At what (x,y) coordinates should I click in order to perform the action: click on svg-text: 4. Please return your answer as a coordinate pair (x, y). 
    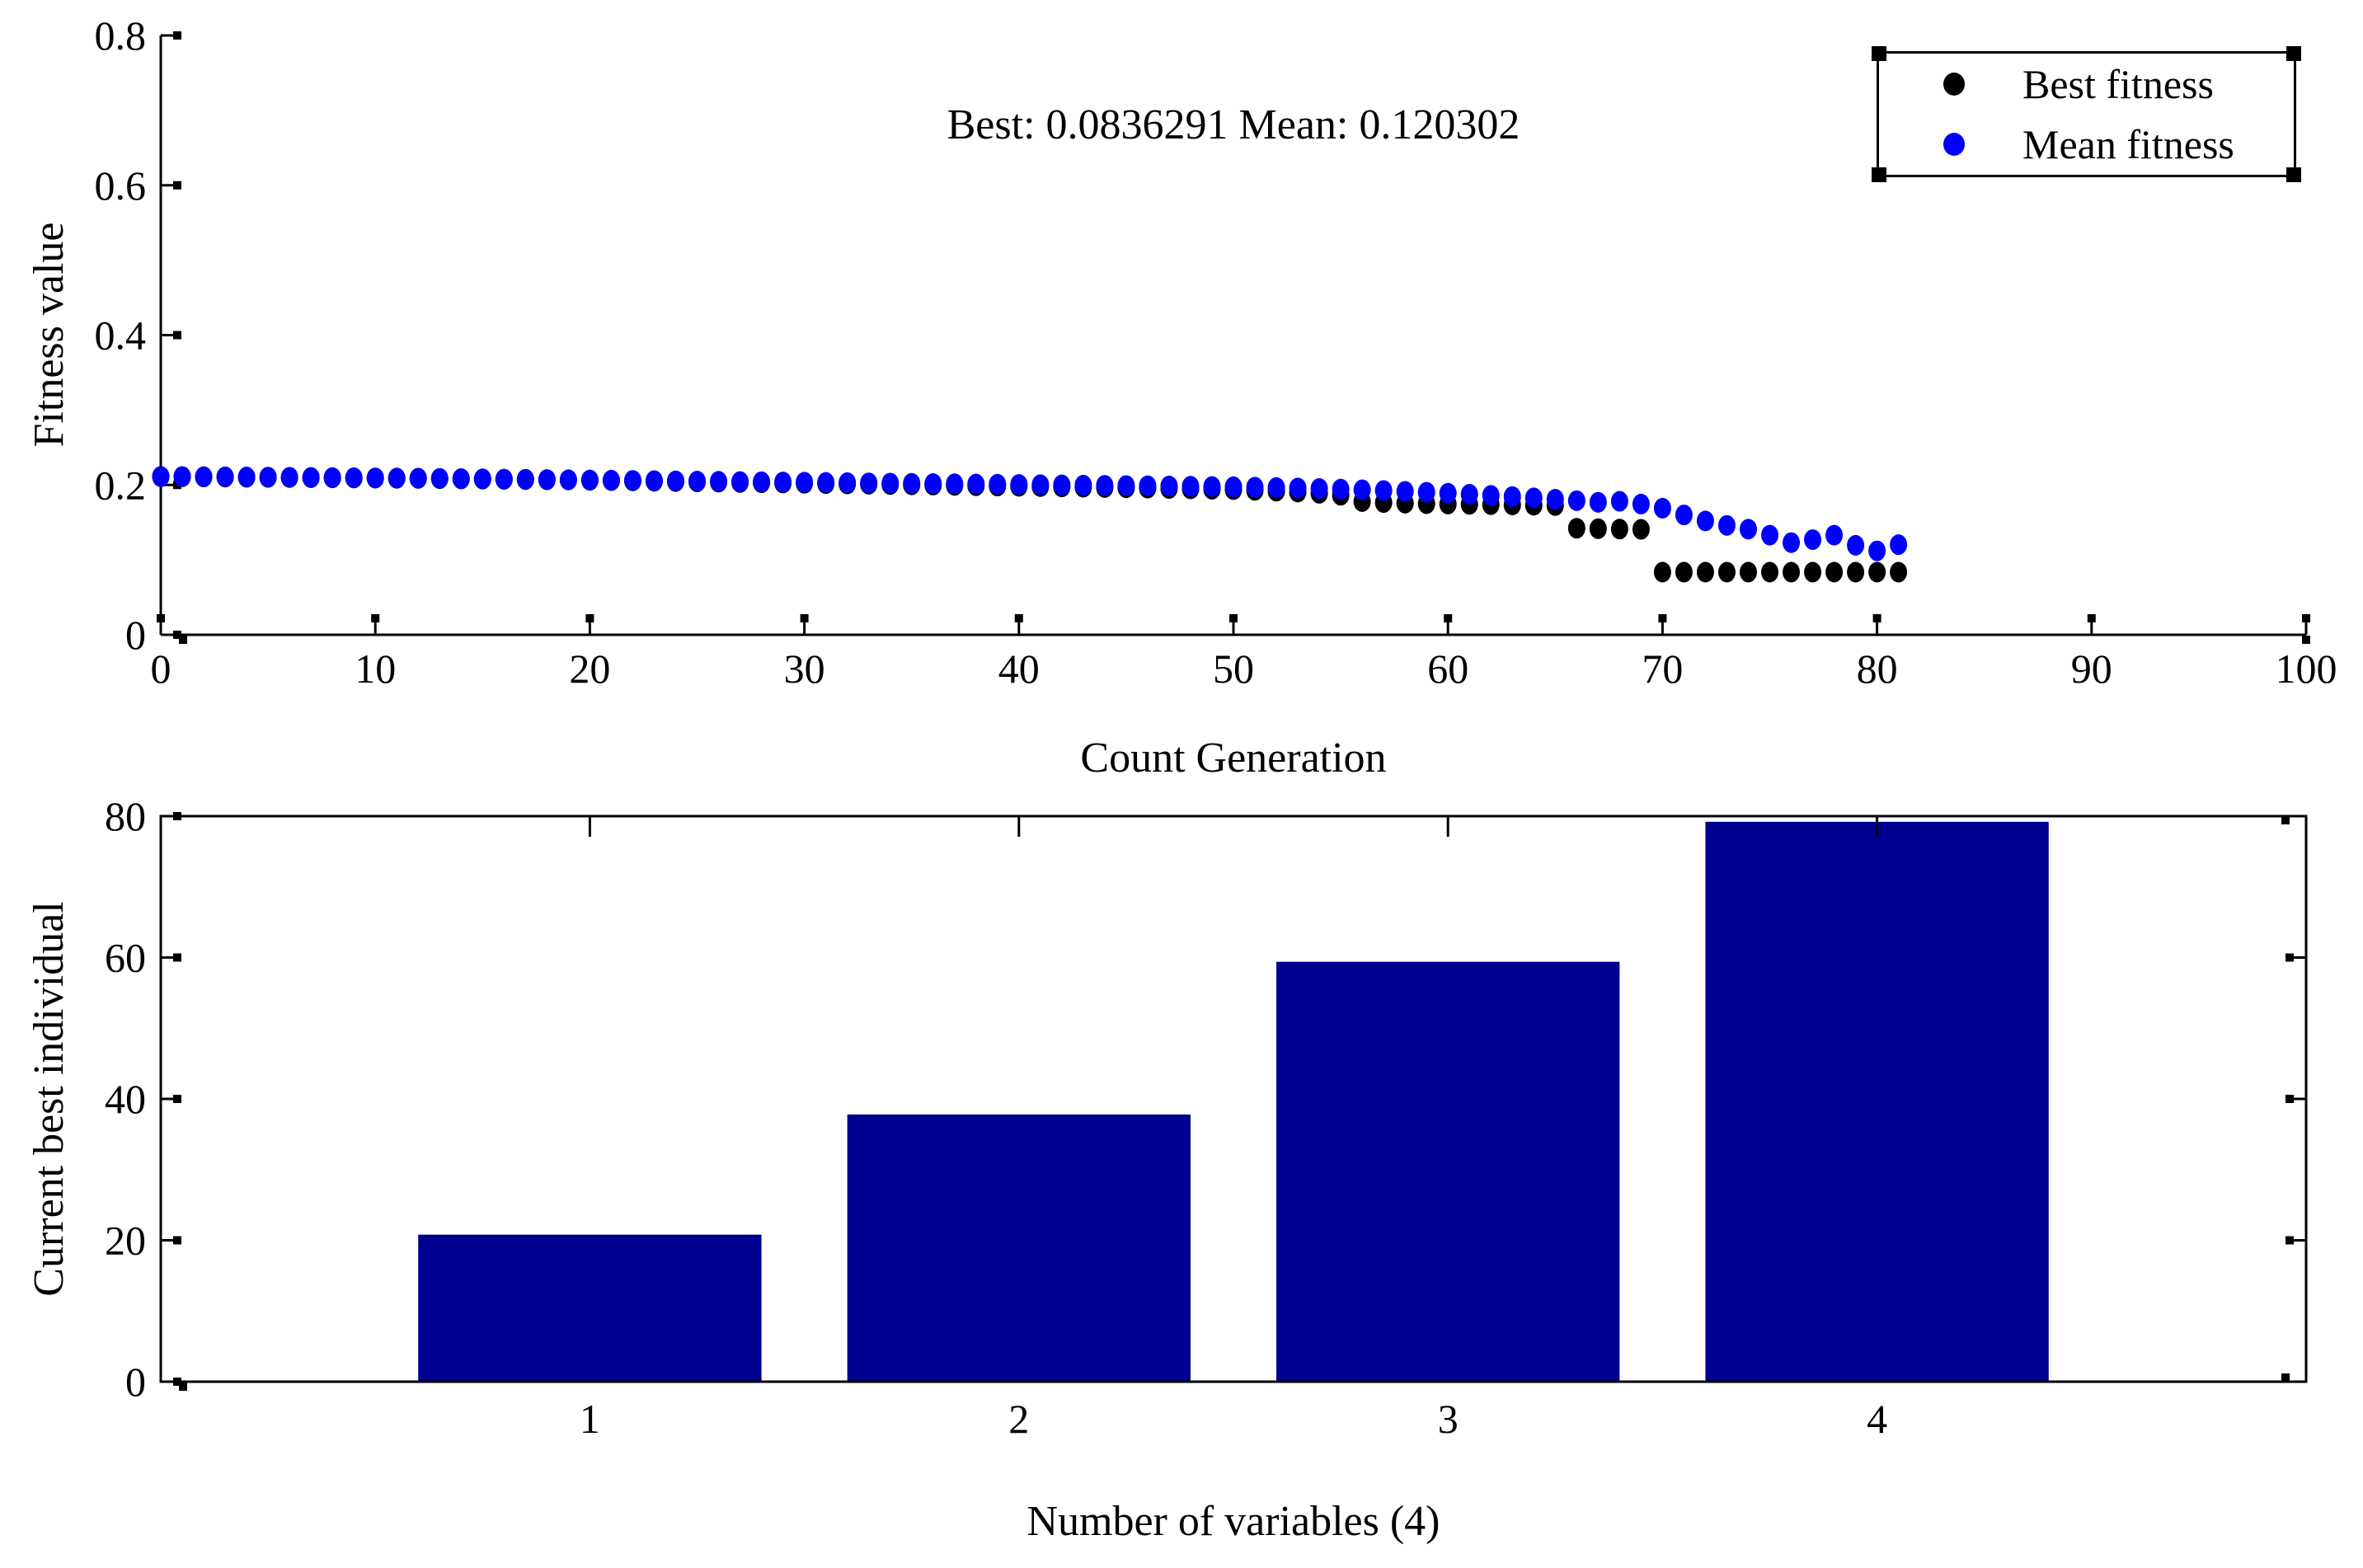
    Looking at the image, I should click on (1877, 1419).